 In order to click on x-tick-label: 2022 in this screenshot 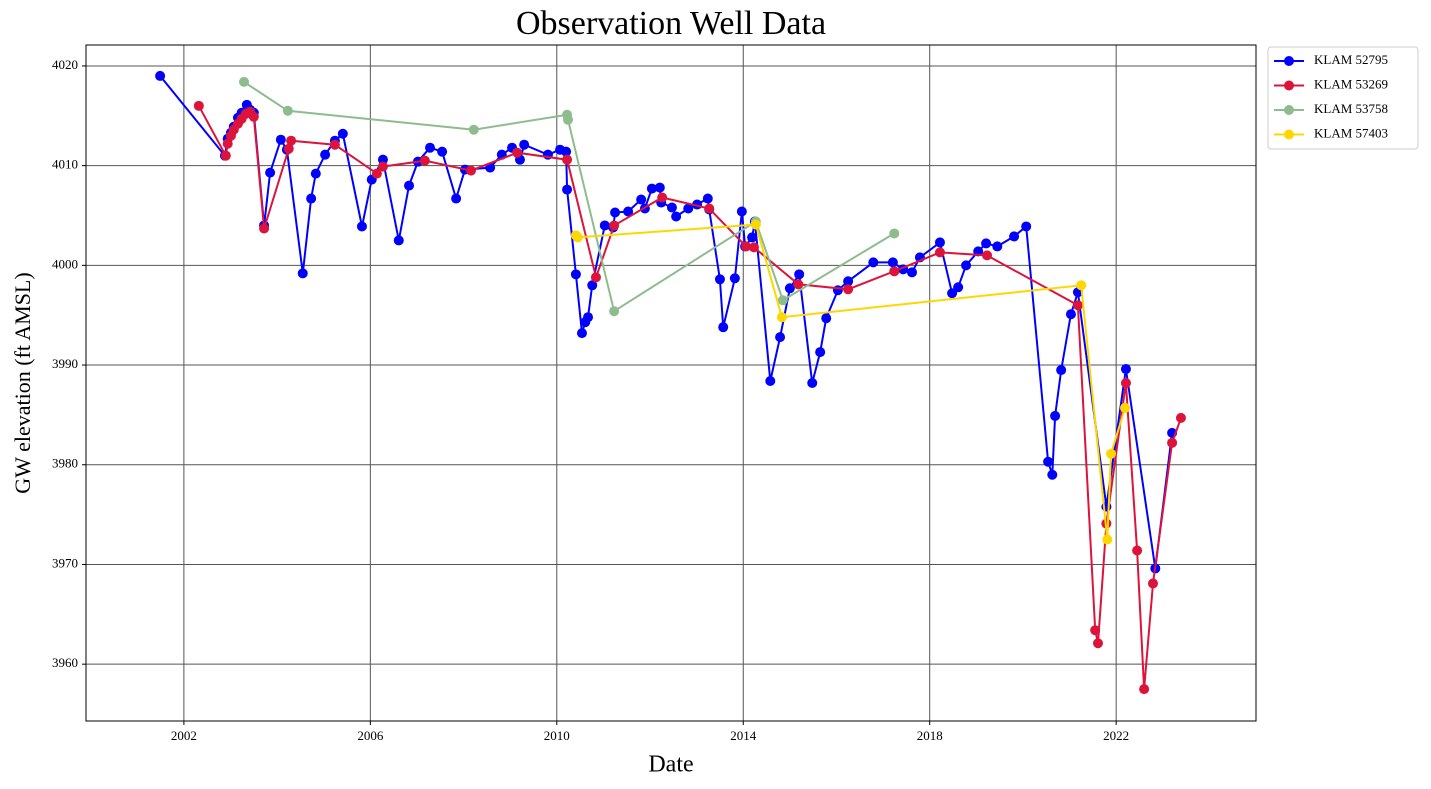, I will do `click(1116, 735)`.